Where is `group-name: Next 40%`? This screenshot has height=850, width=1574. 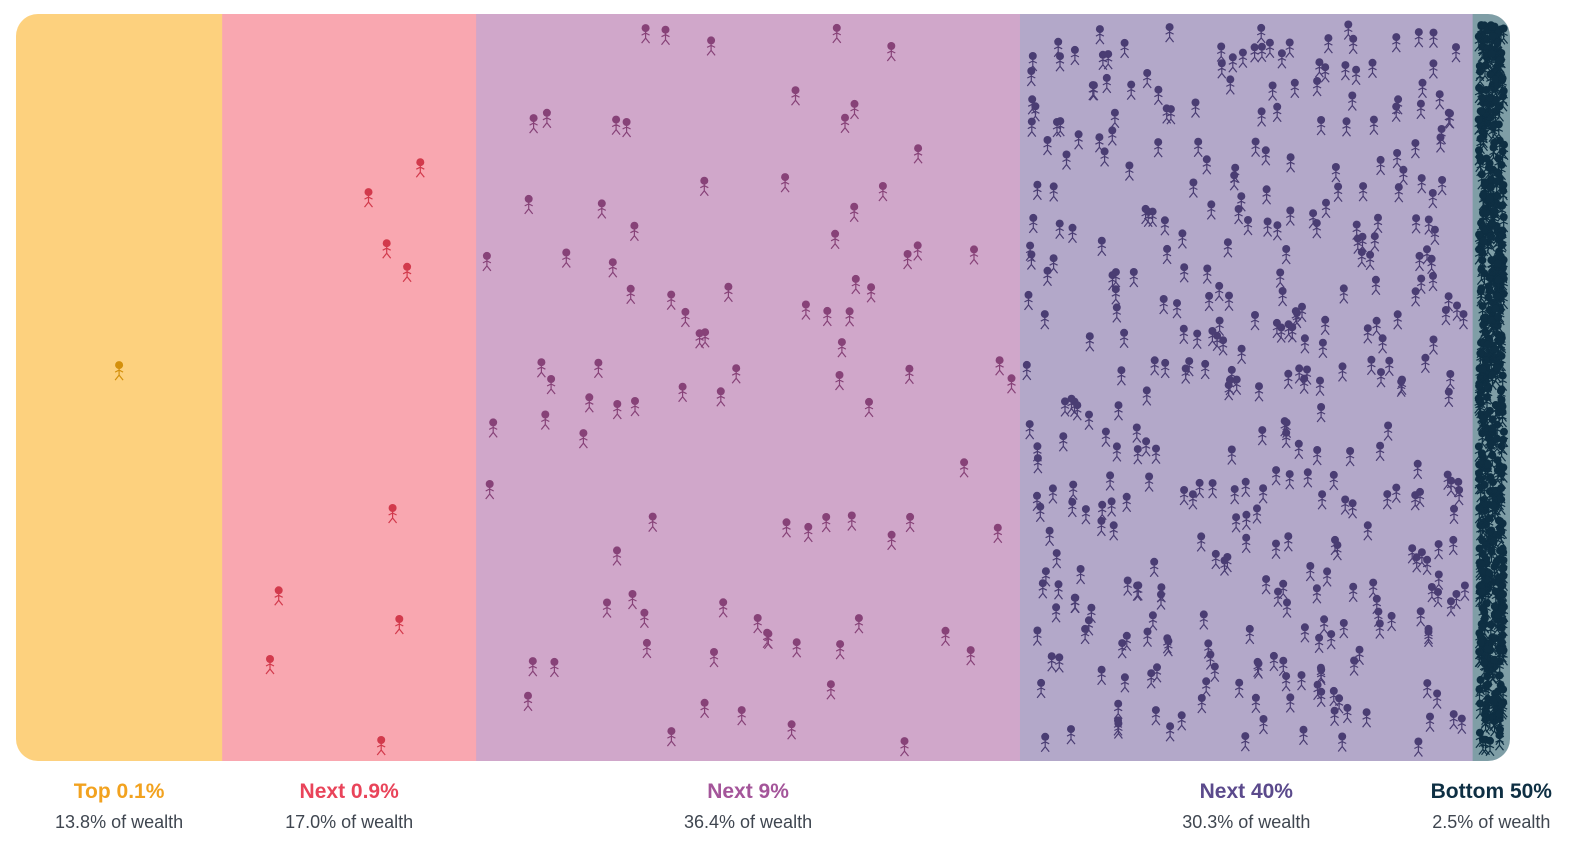
group-name: Next 40% is located at coordinates (1246, 791).